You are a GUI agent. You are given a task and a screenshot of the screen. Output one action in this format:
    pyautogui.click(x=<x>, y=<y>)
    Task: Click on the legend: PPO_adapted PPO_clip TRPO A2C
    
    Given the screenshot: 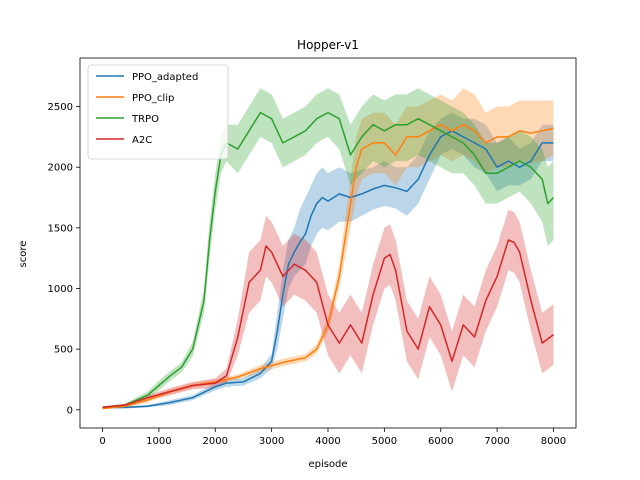 What is the action you would take?
    pyautogui.click(x=158, y=112)
    